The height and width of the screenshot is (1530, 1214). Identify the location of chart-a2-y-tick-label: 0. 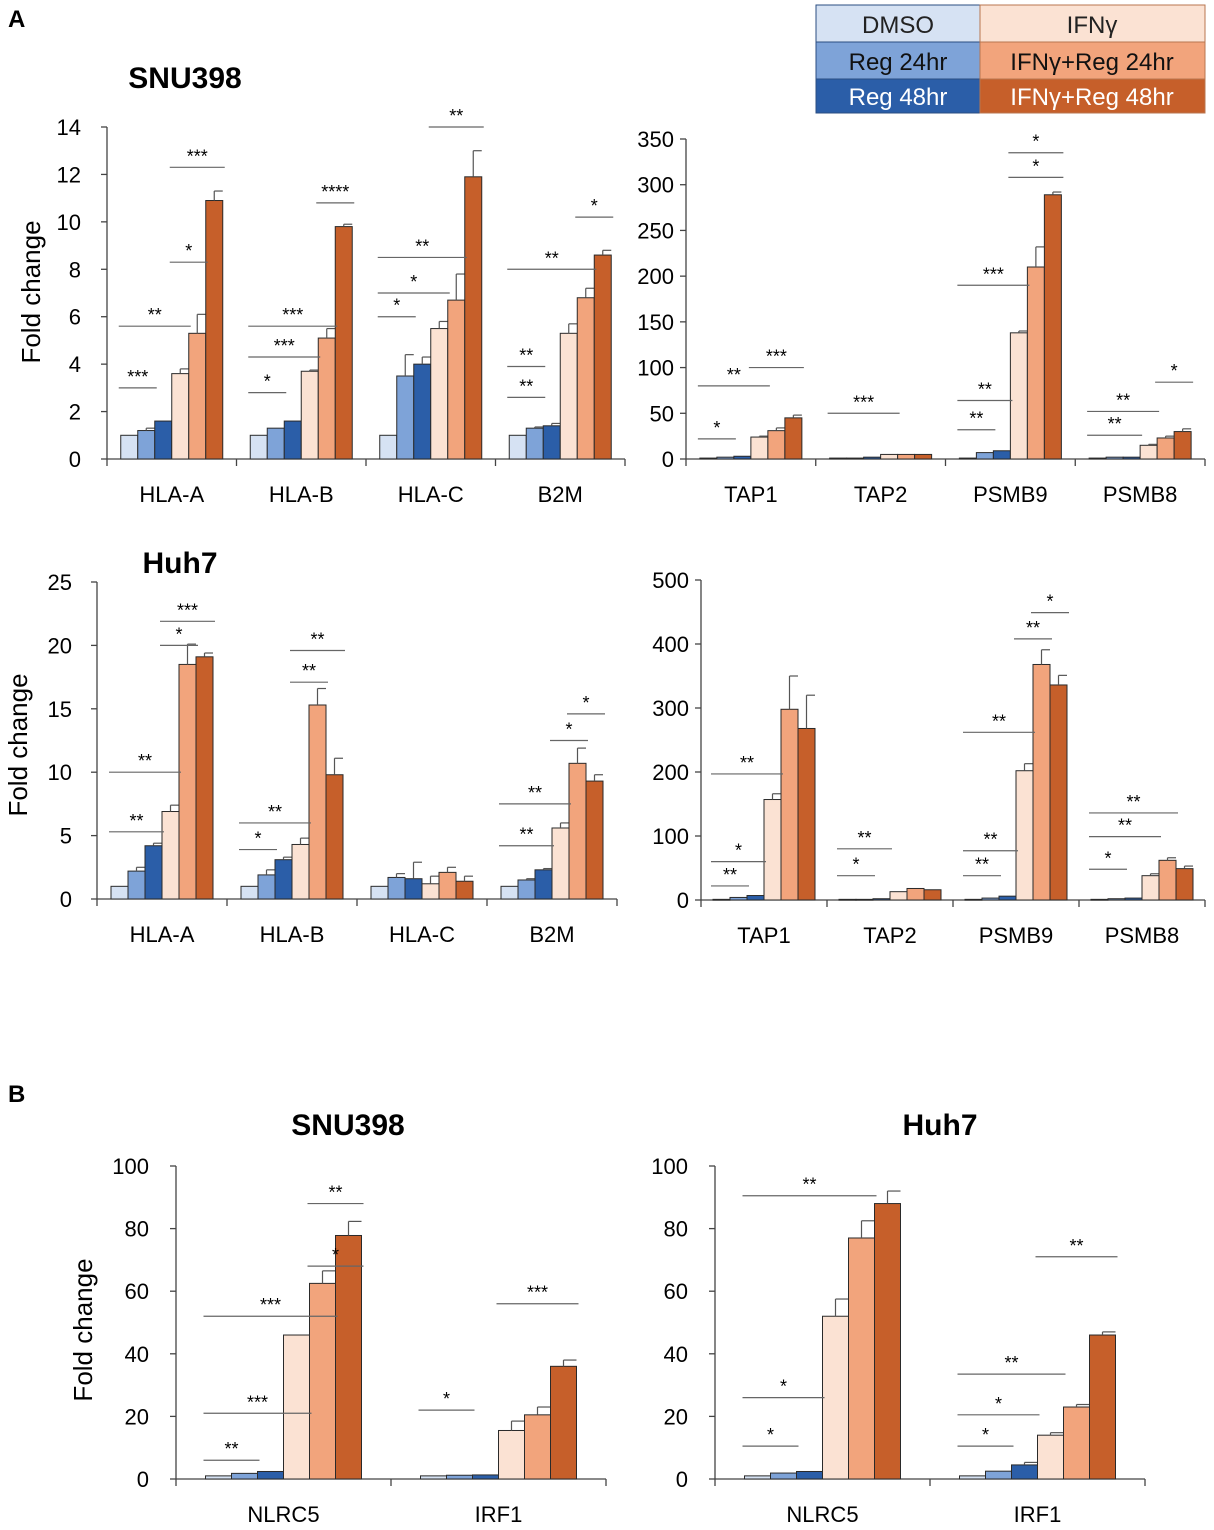
(668, 459).